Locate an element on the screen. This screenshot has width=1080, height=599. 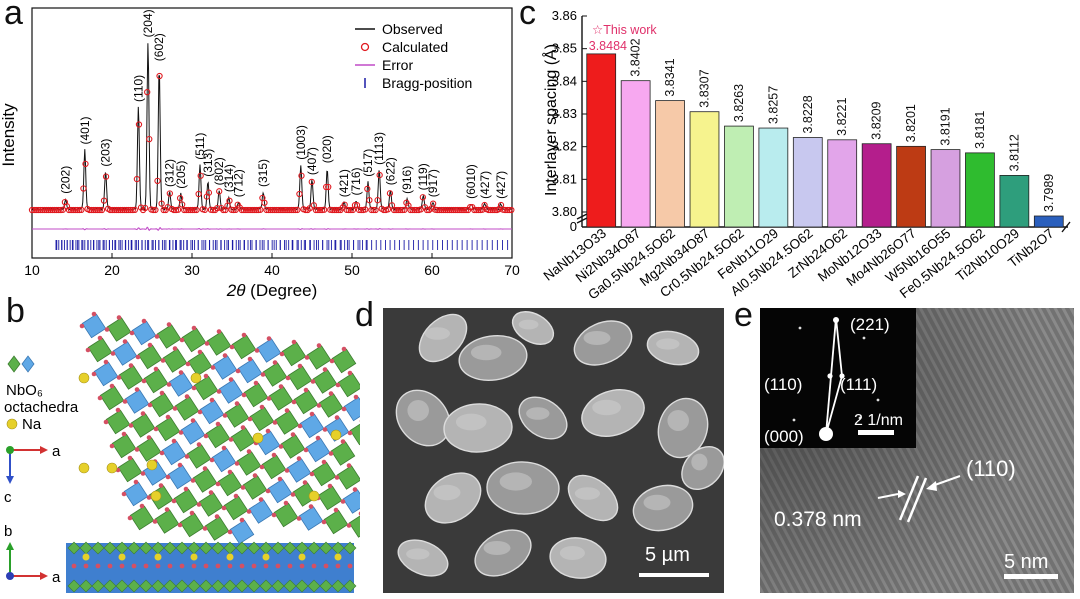
observed-series is located at coordinates (272, 127).